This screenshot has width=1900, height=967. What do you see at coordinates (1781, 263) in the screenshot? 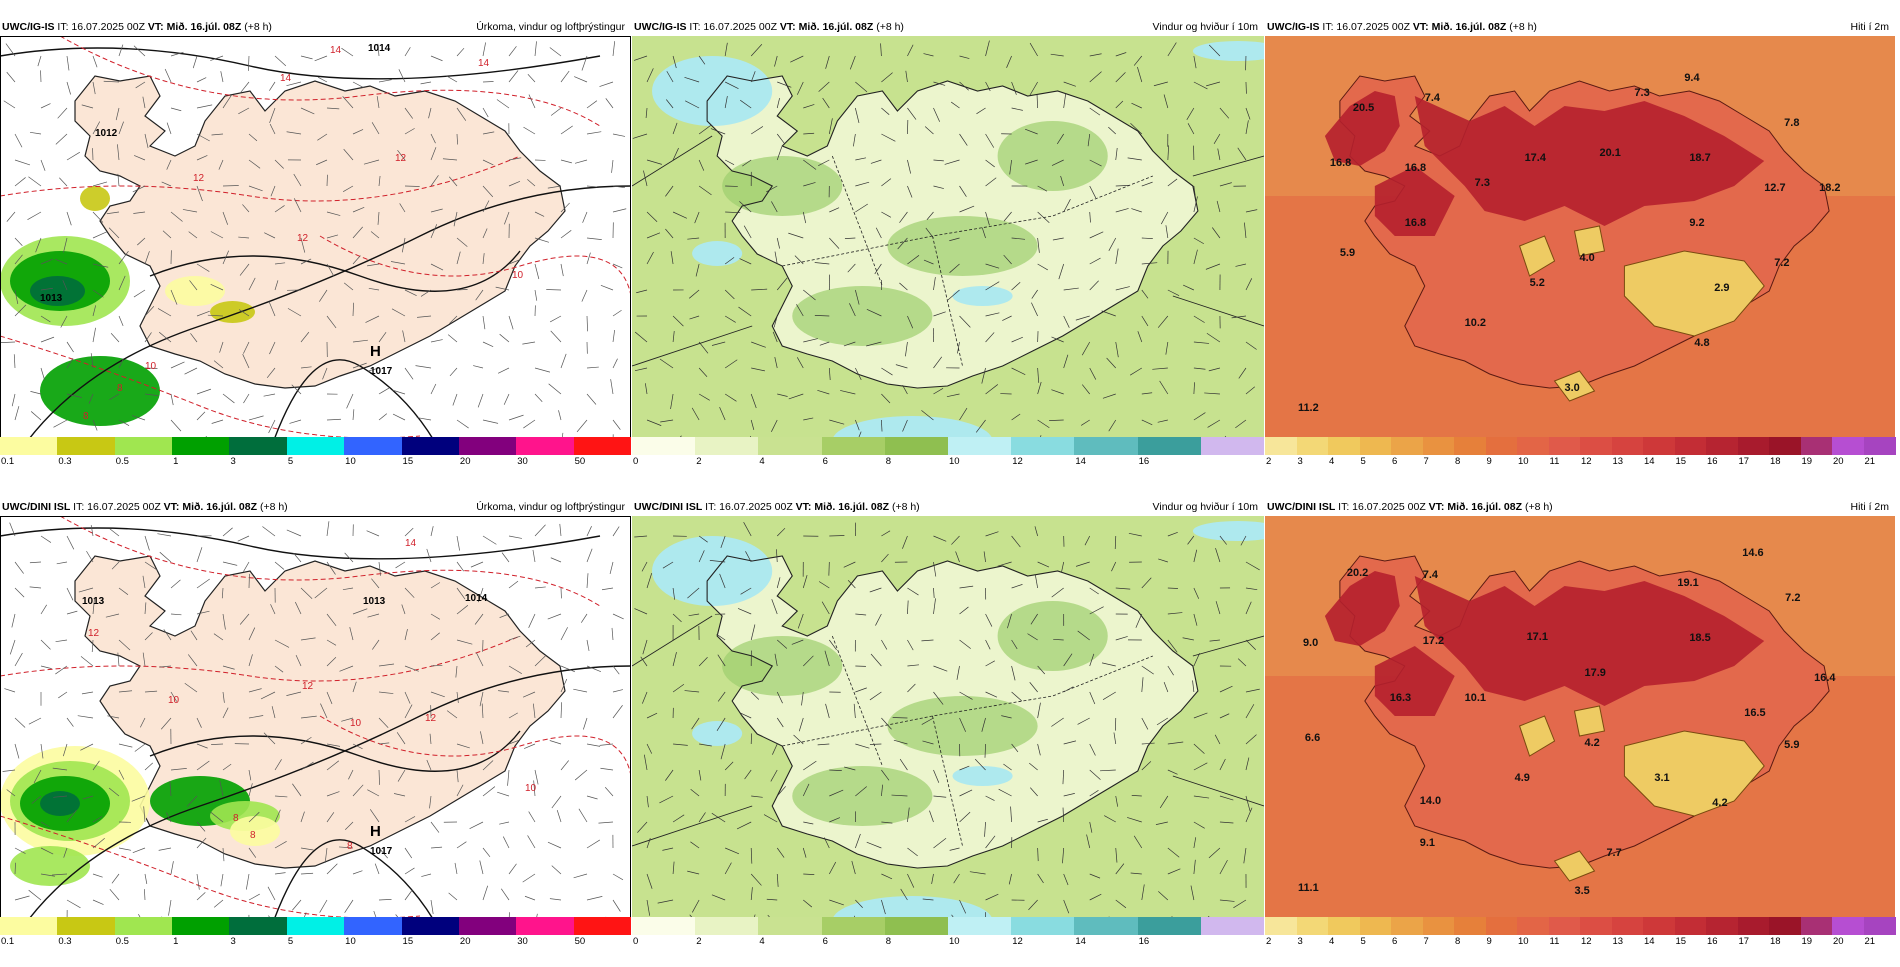
I see `temperature-value: 7.2` at bounding box center [1781, 263].